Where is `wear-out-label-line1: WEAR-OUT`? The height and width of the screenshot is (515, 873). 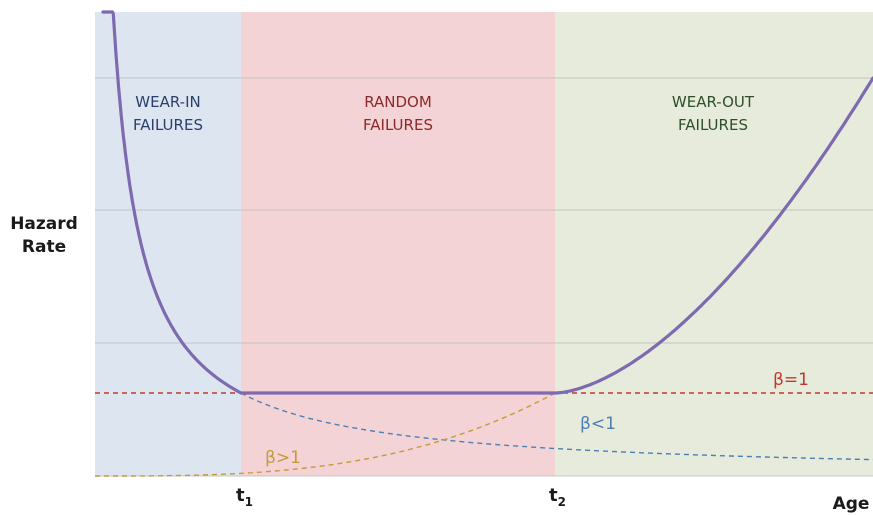 wear-out-label-line1: WEAR-OUT is located at coordinates (713, 102).